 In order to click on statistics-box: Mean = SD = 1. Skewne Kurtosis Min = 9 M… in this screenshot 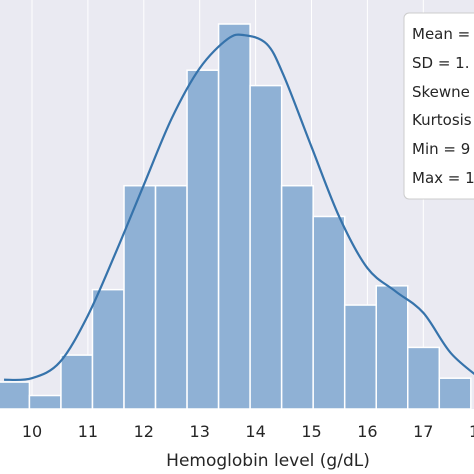, I will do `click(438, 106)`.